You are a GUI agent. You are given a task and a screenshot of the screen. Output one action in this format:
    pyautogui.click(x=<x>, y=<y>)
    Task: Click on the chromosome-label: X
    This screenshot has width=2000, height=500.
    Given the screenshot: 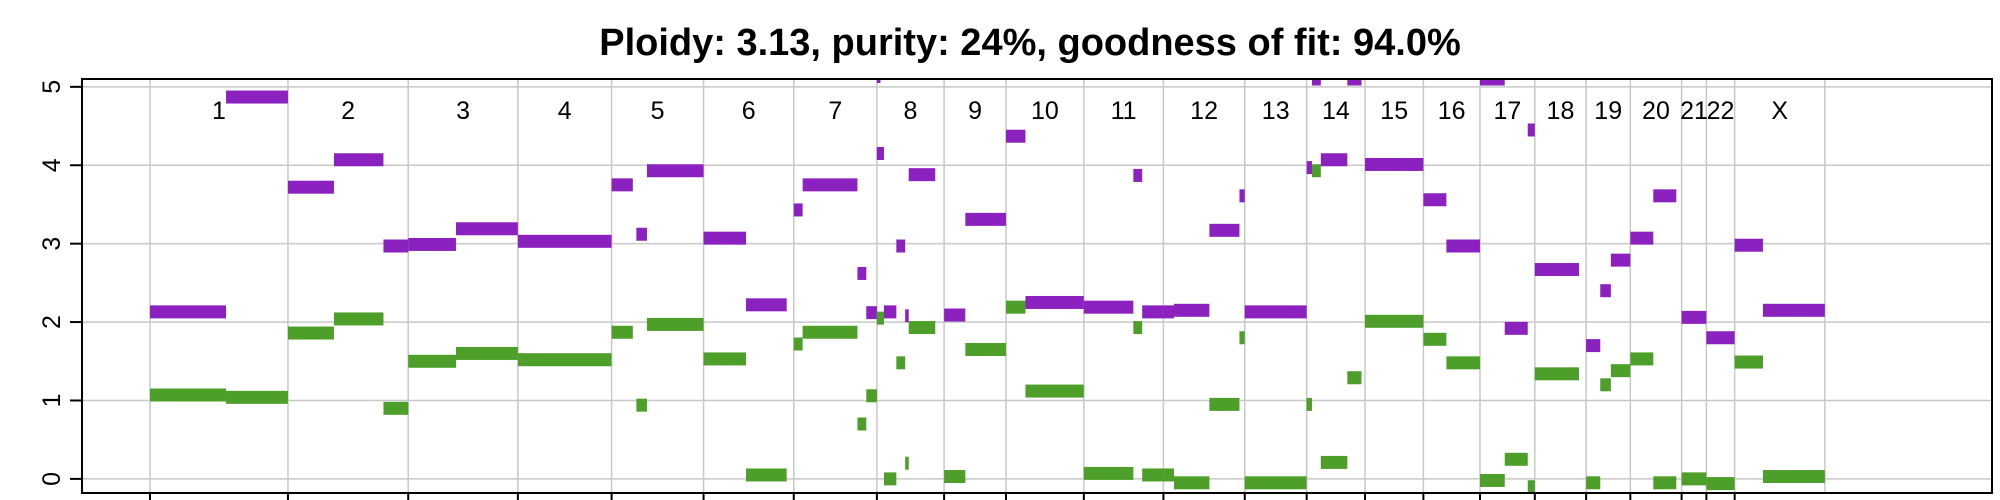 What is the action you would take?
    pyautogui.click(x=1779, y=111)
    